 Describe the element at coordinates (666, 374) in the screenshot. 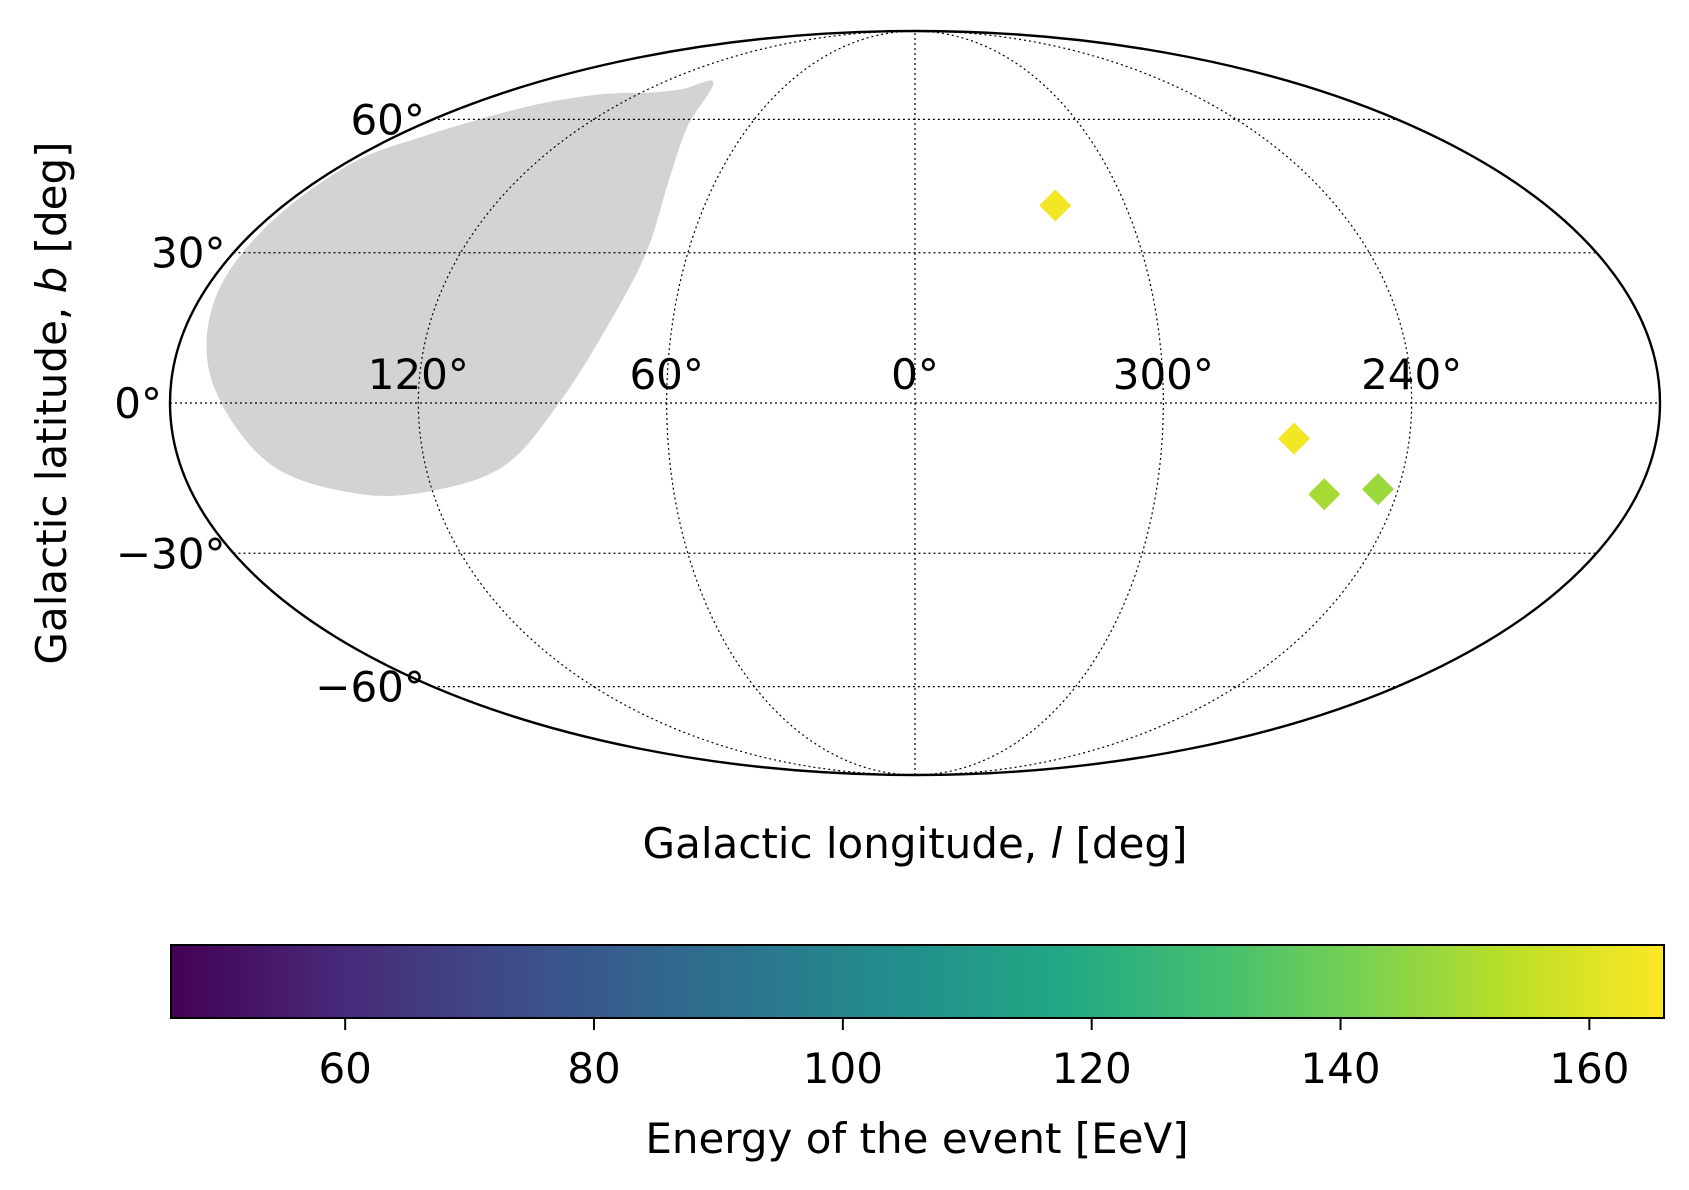

I see `longitude-tick-label: 60°` at that location.